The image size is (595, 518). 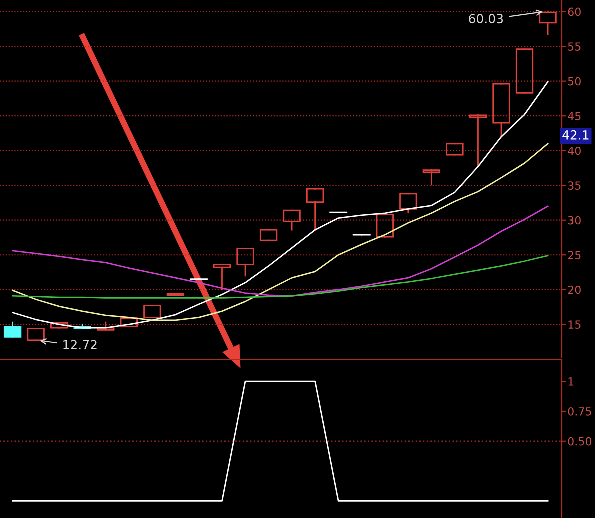 I want to click on annotation: 60.03, so click(x=486, y=19).